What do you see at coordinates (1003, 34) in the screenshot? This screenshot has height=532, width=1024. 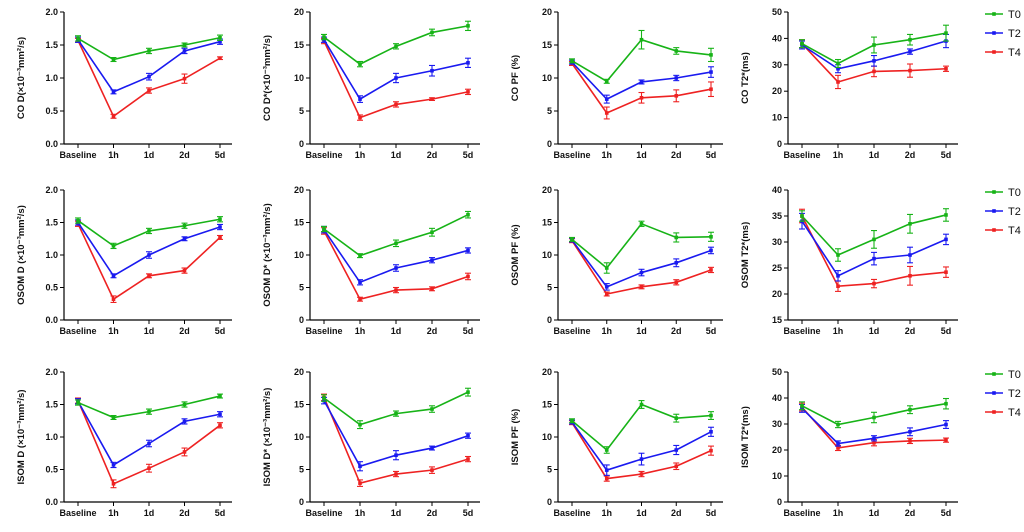 I see `legend: T0 T2 T4` at bounding box center [1003, 34].